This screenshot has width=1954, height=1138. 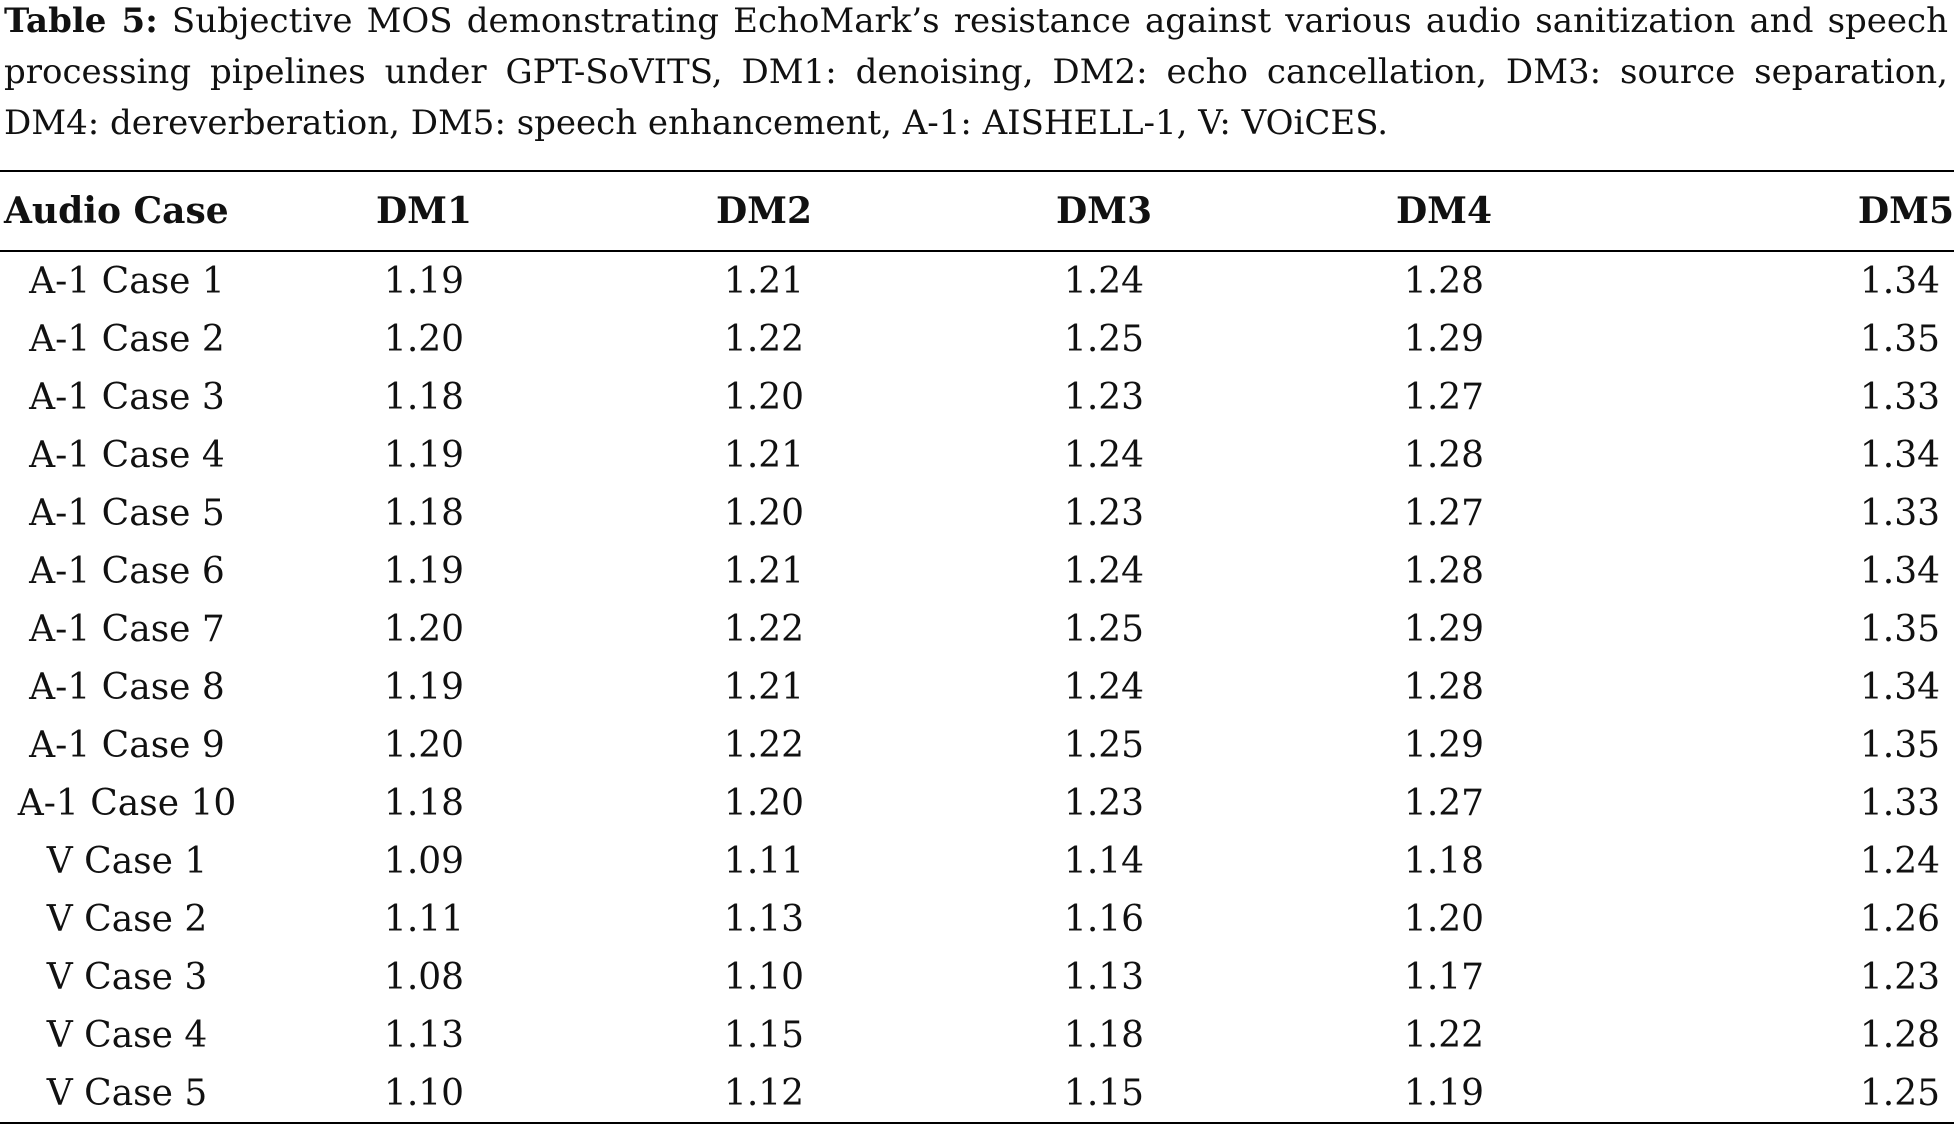 What do you see at coordinates (1444, 861) in the screenshot?
I see `cell-dm4: 1.18` at bounding box center [1444, 861].